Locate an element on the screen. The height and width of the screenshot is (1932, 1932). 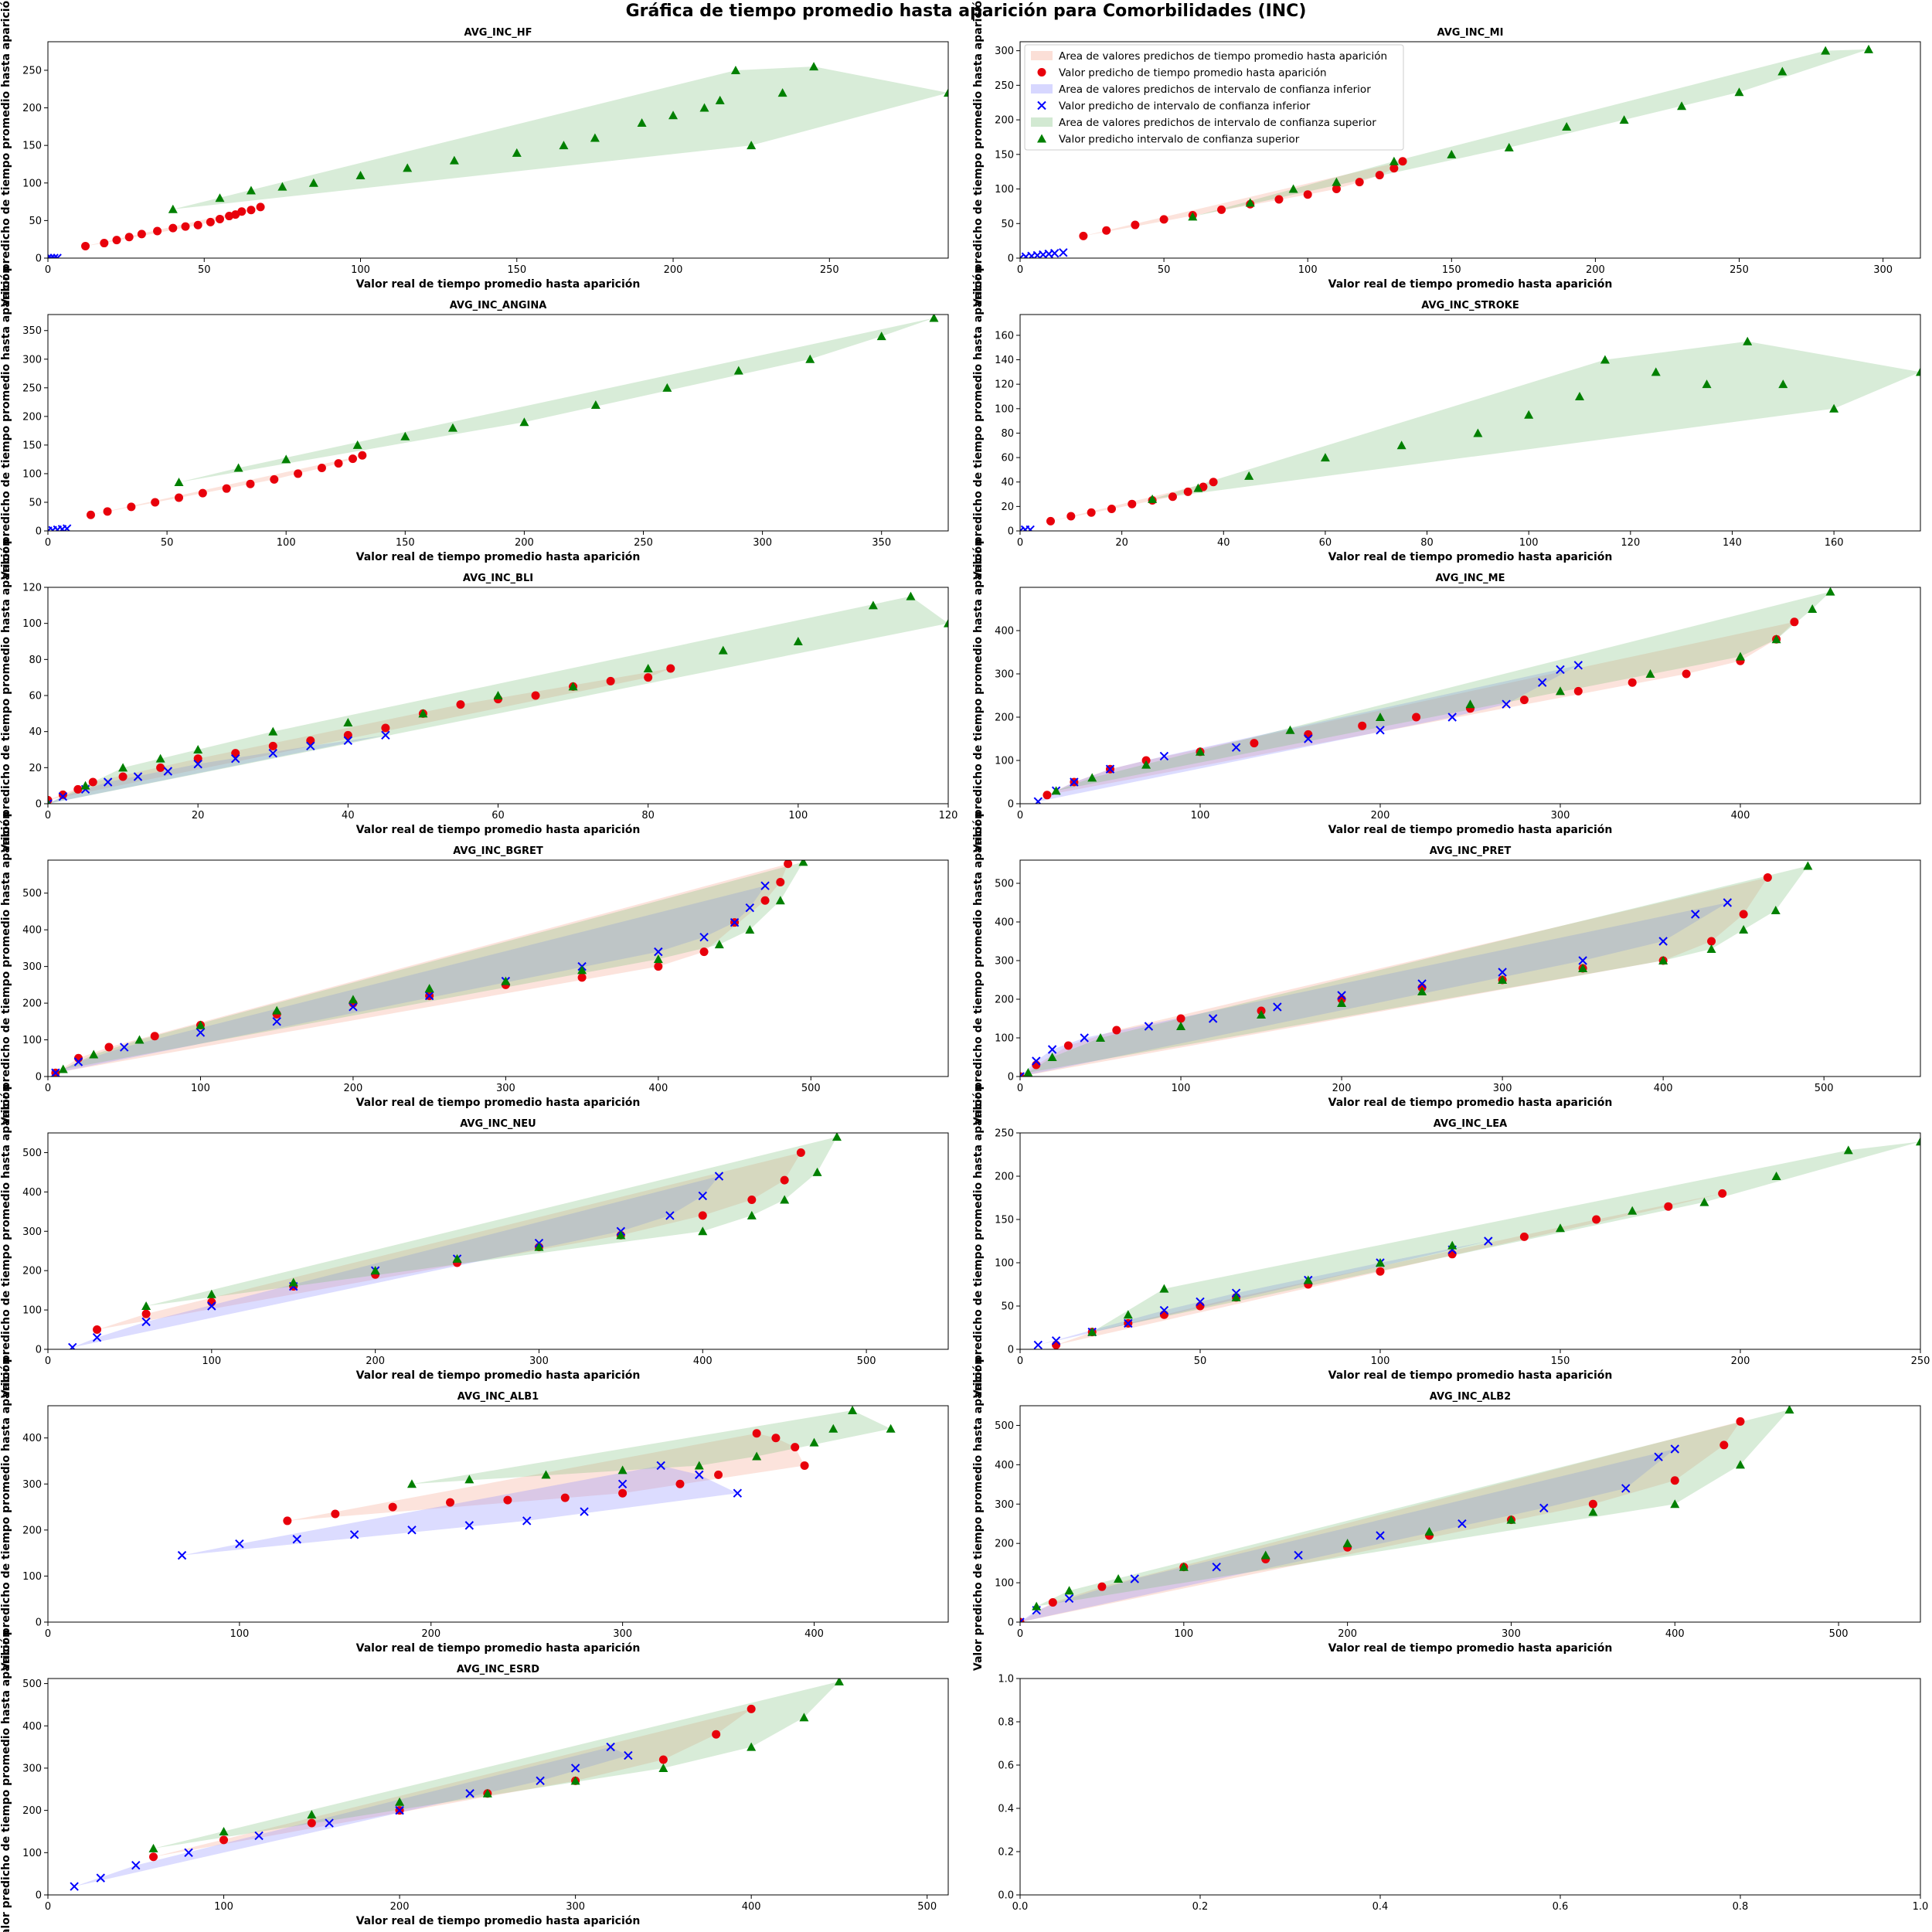
y-tick-label: 20 is located at coordinates (1007, 507).